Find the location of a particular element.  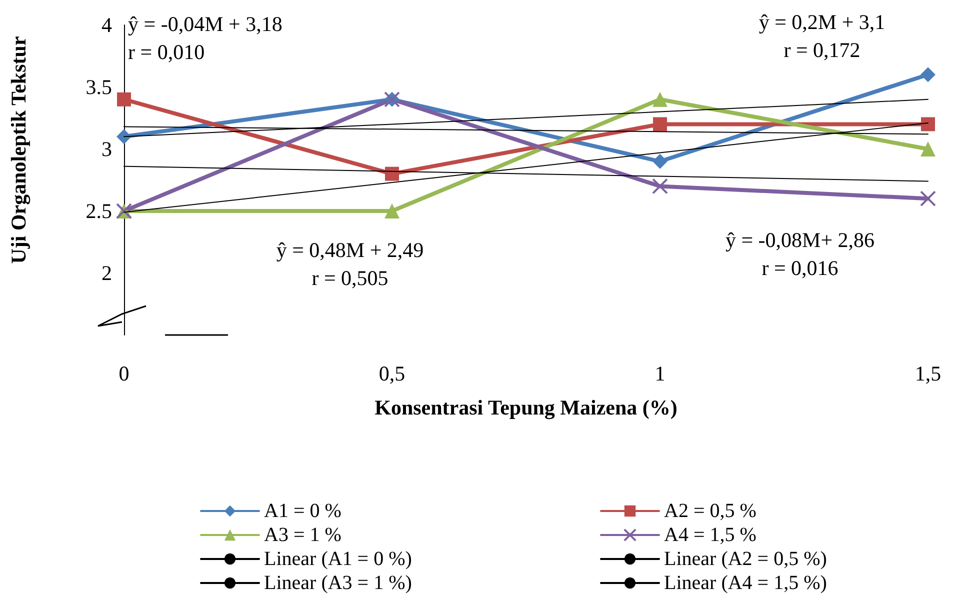

annotation: ŷ = 0,2M + 3,1 r = 0,172 is located at coordinates (822, 36).